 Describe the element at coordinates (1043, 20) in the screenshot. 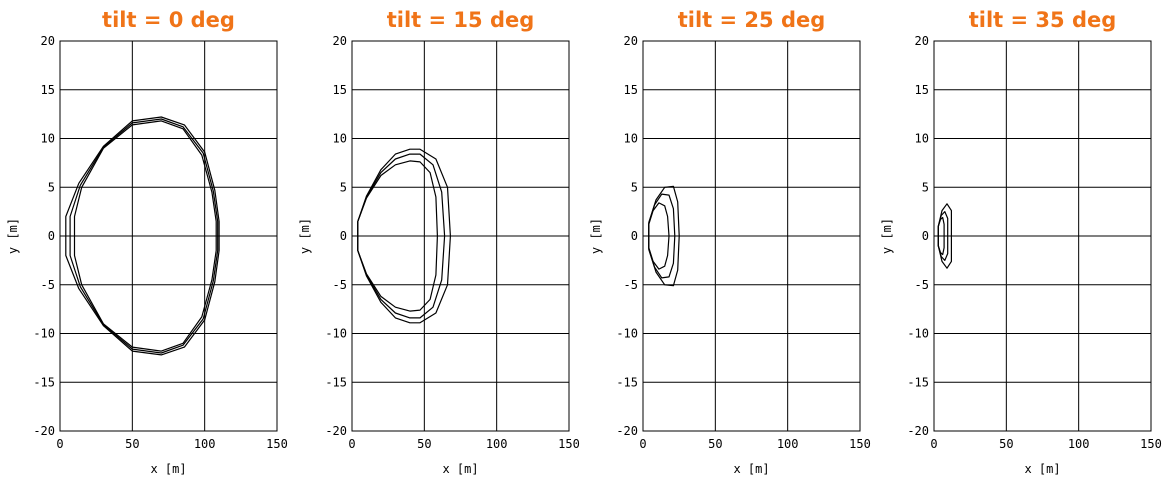

I see `chart-title: tilt = 35 deg` at that location.